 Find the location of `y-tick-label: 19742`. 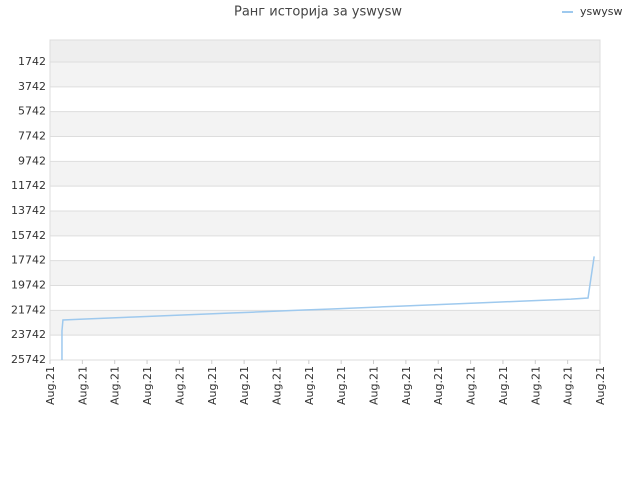

y-tick-label: 19742 is located at coordinates (28, 285).